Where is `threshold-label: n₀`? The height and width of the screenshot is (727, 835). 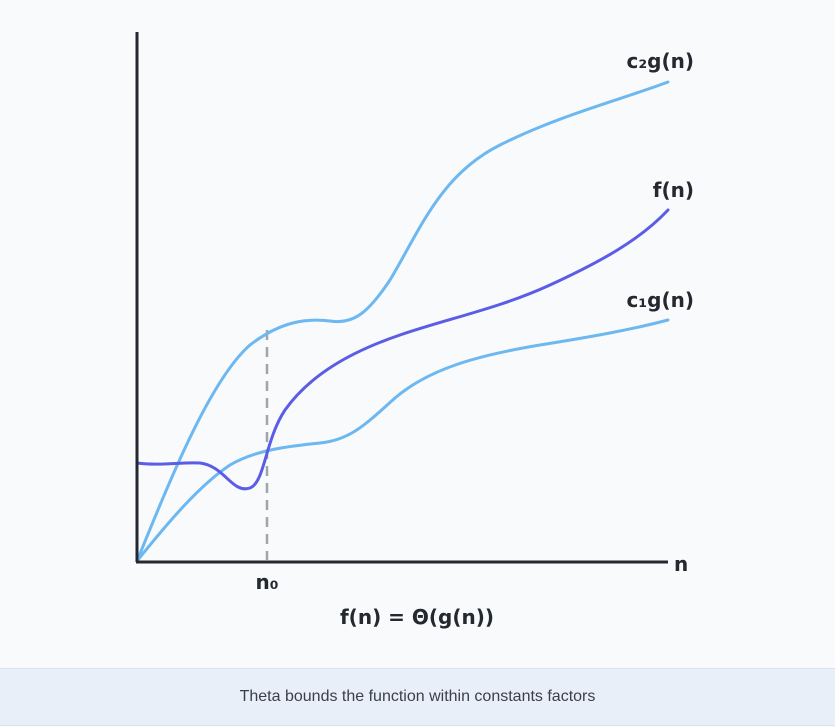 threshold-label: n₀ is located at coordinates (267, 582).